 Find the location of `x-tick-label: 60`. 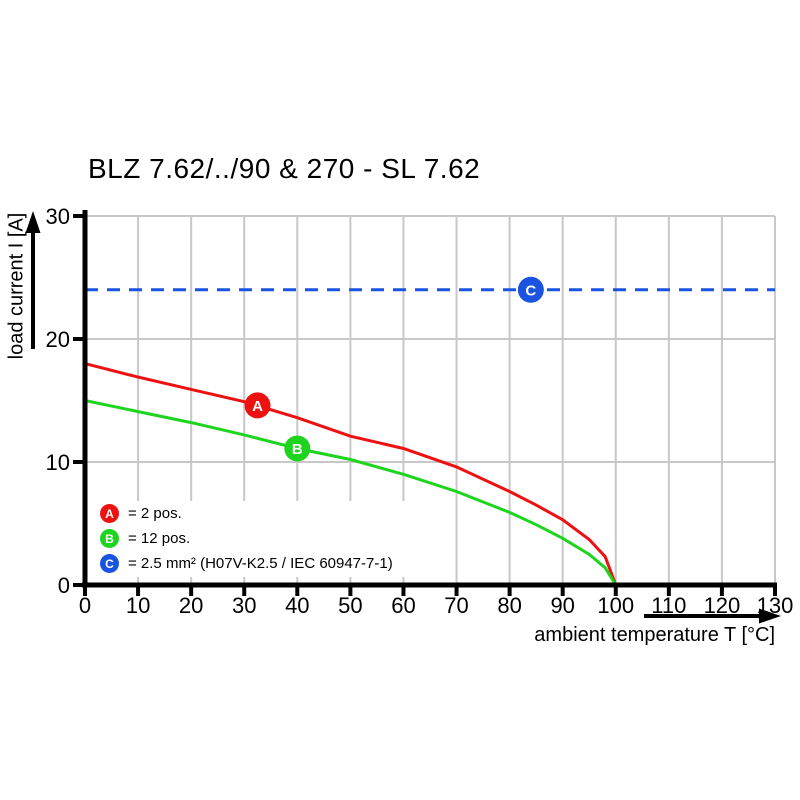

x-tick-label: 60 is located at coordinates (403, 605).